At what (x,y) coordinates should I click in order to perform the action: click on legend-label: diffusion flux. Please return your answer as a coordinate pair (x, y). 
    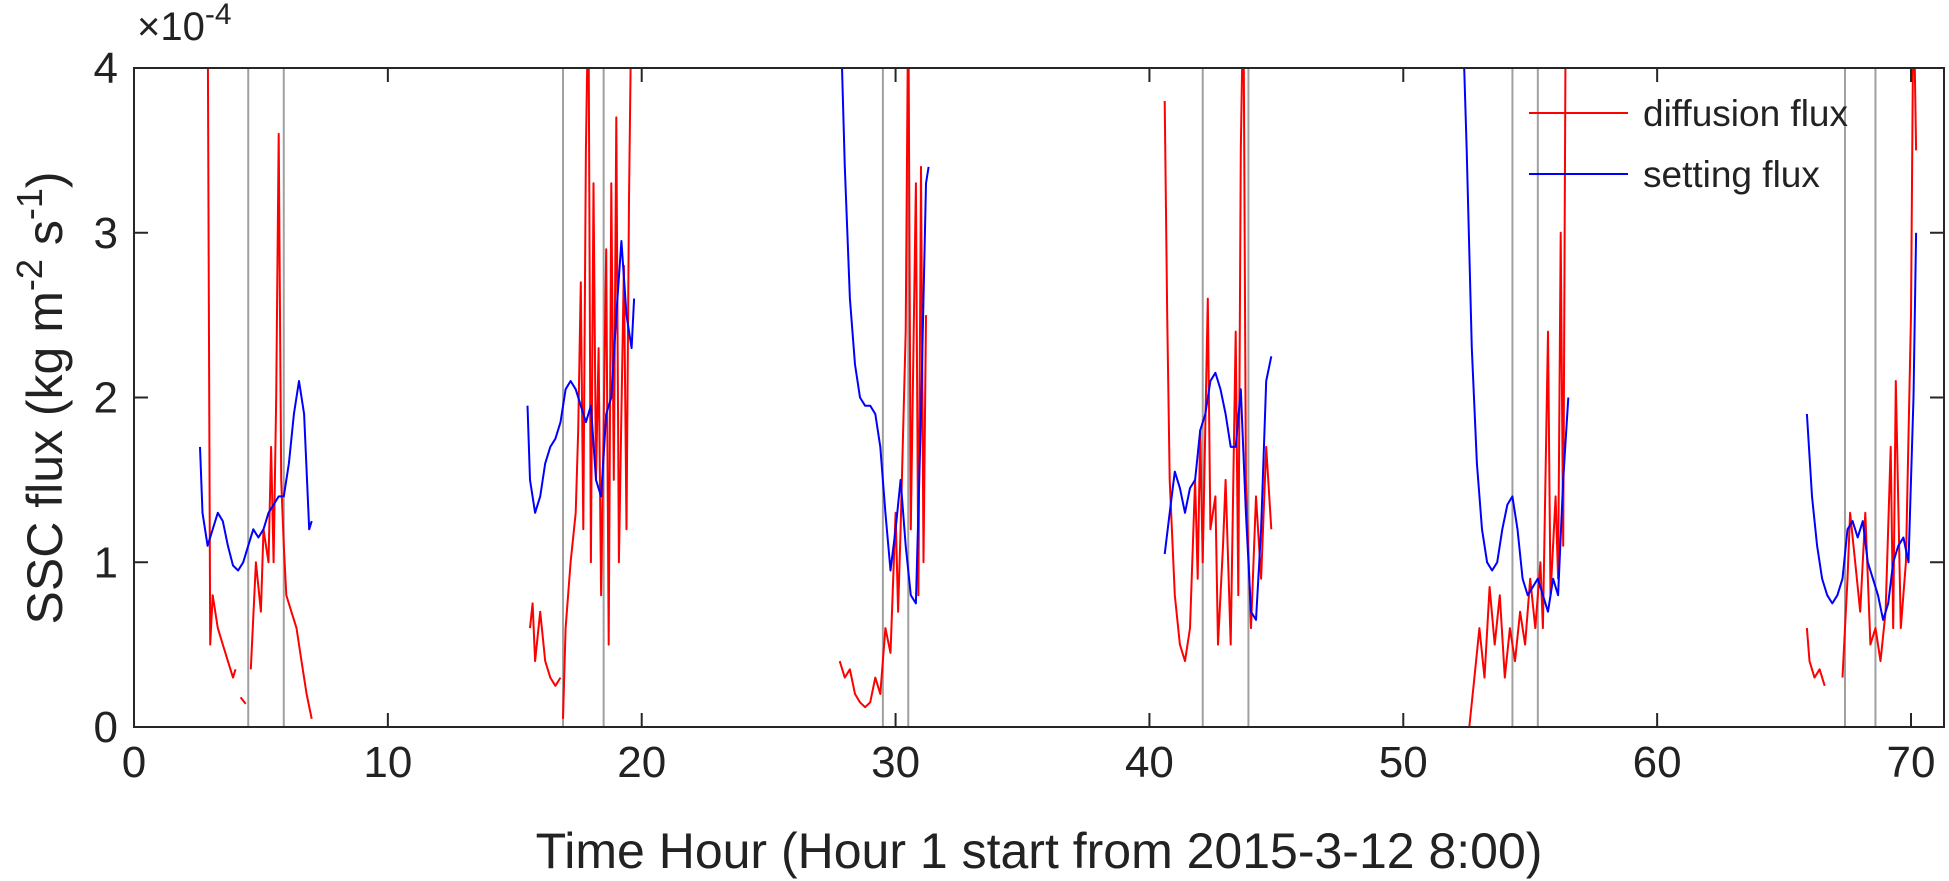
    Looking at the image, I should click on (1745, 113).